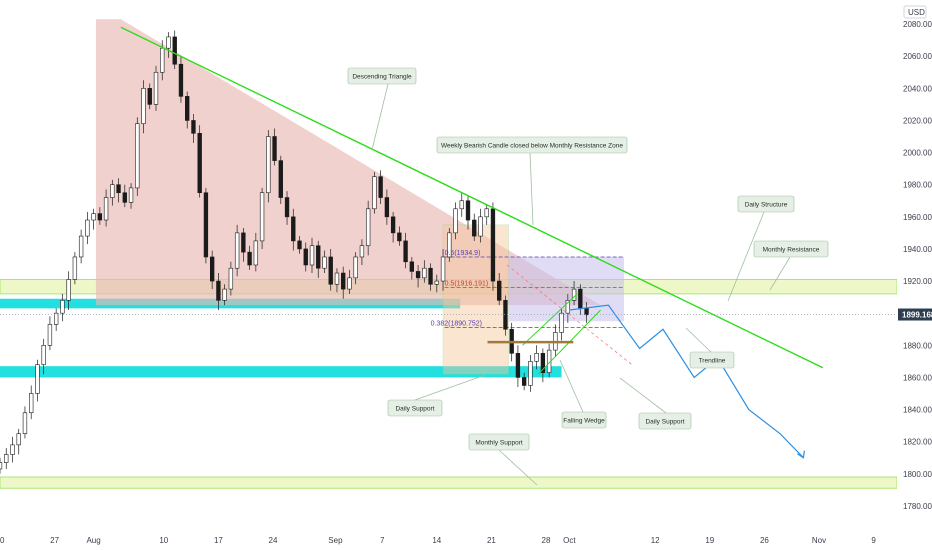 This screenshot has height=550, width=932. I want to click on projection-arrowhead, so click(801, 454).